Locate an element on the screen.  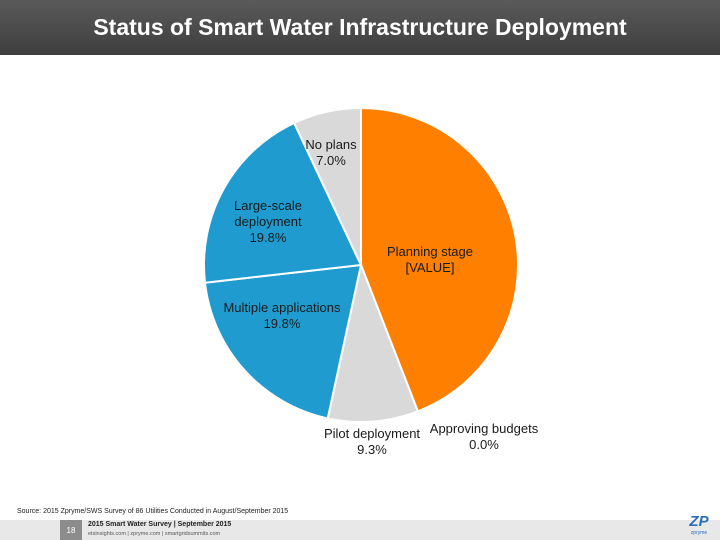
pie-slice-multiple-applications is located at coordinates (283, 341).